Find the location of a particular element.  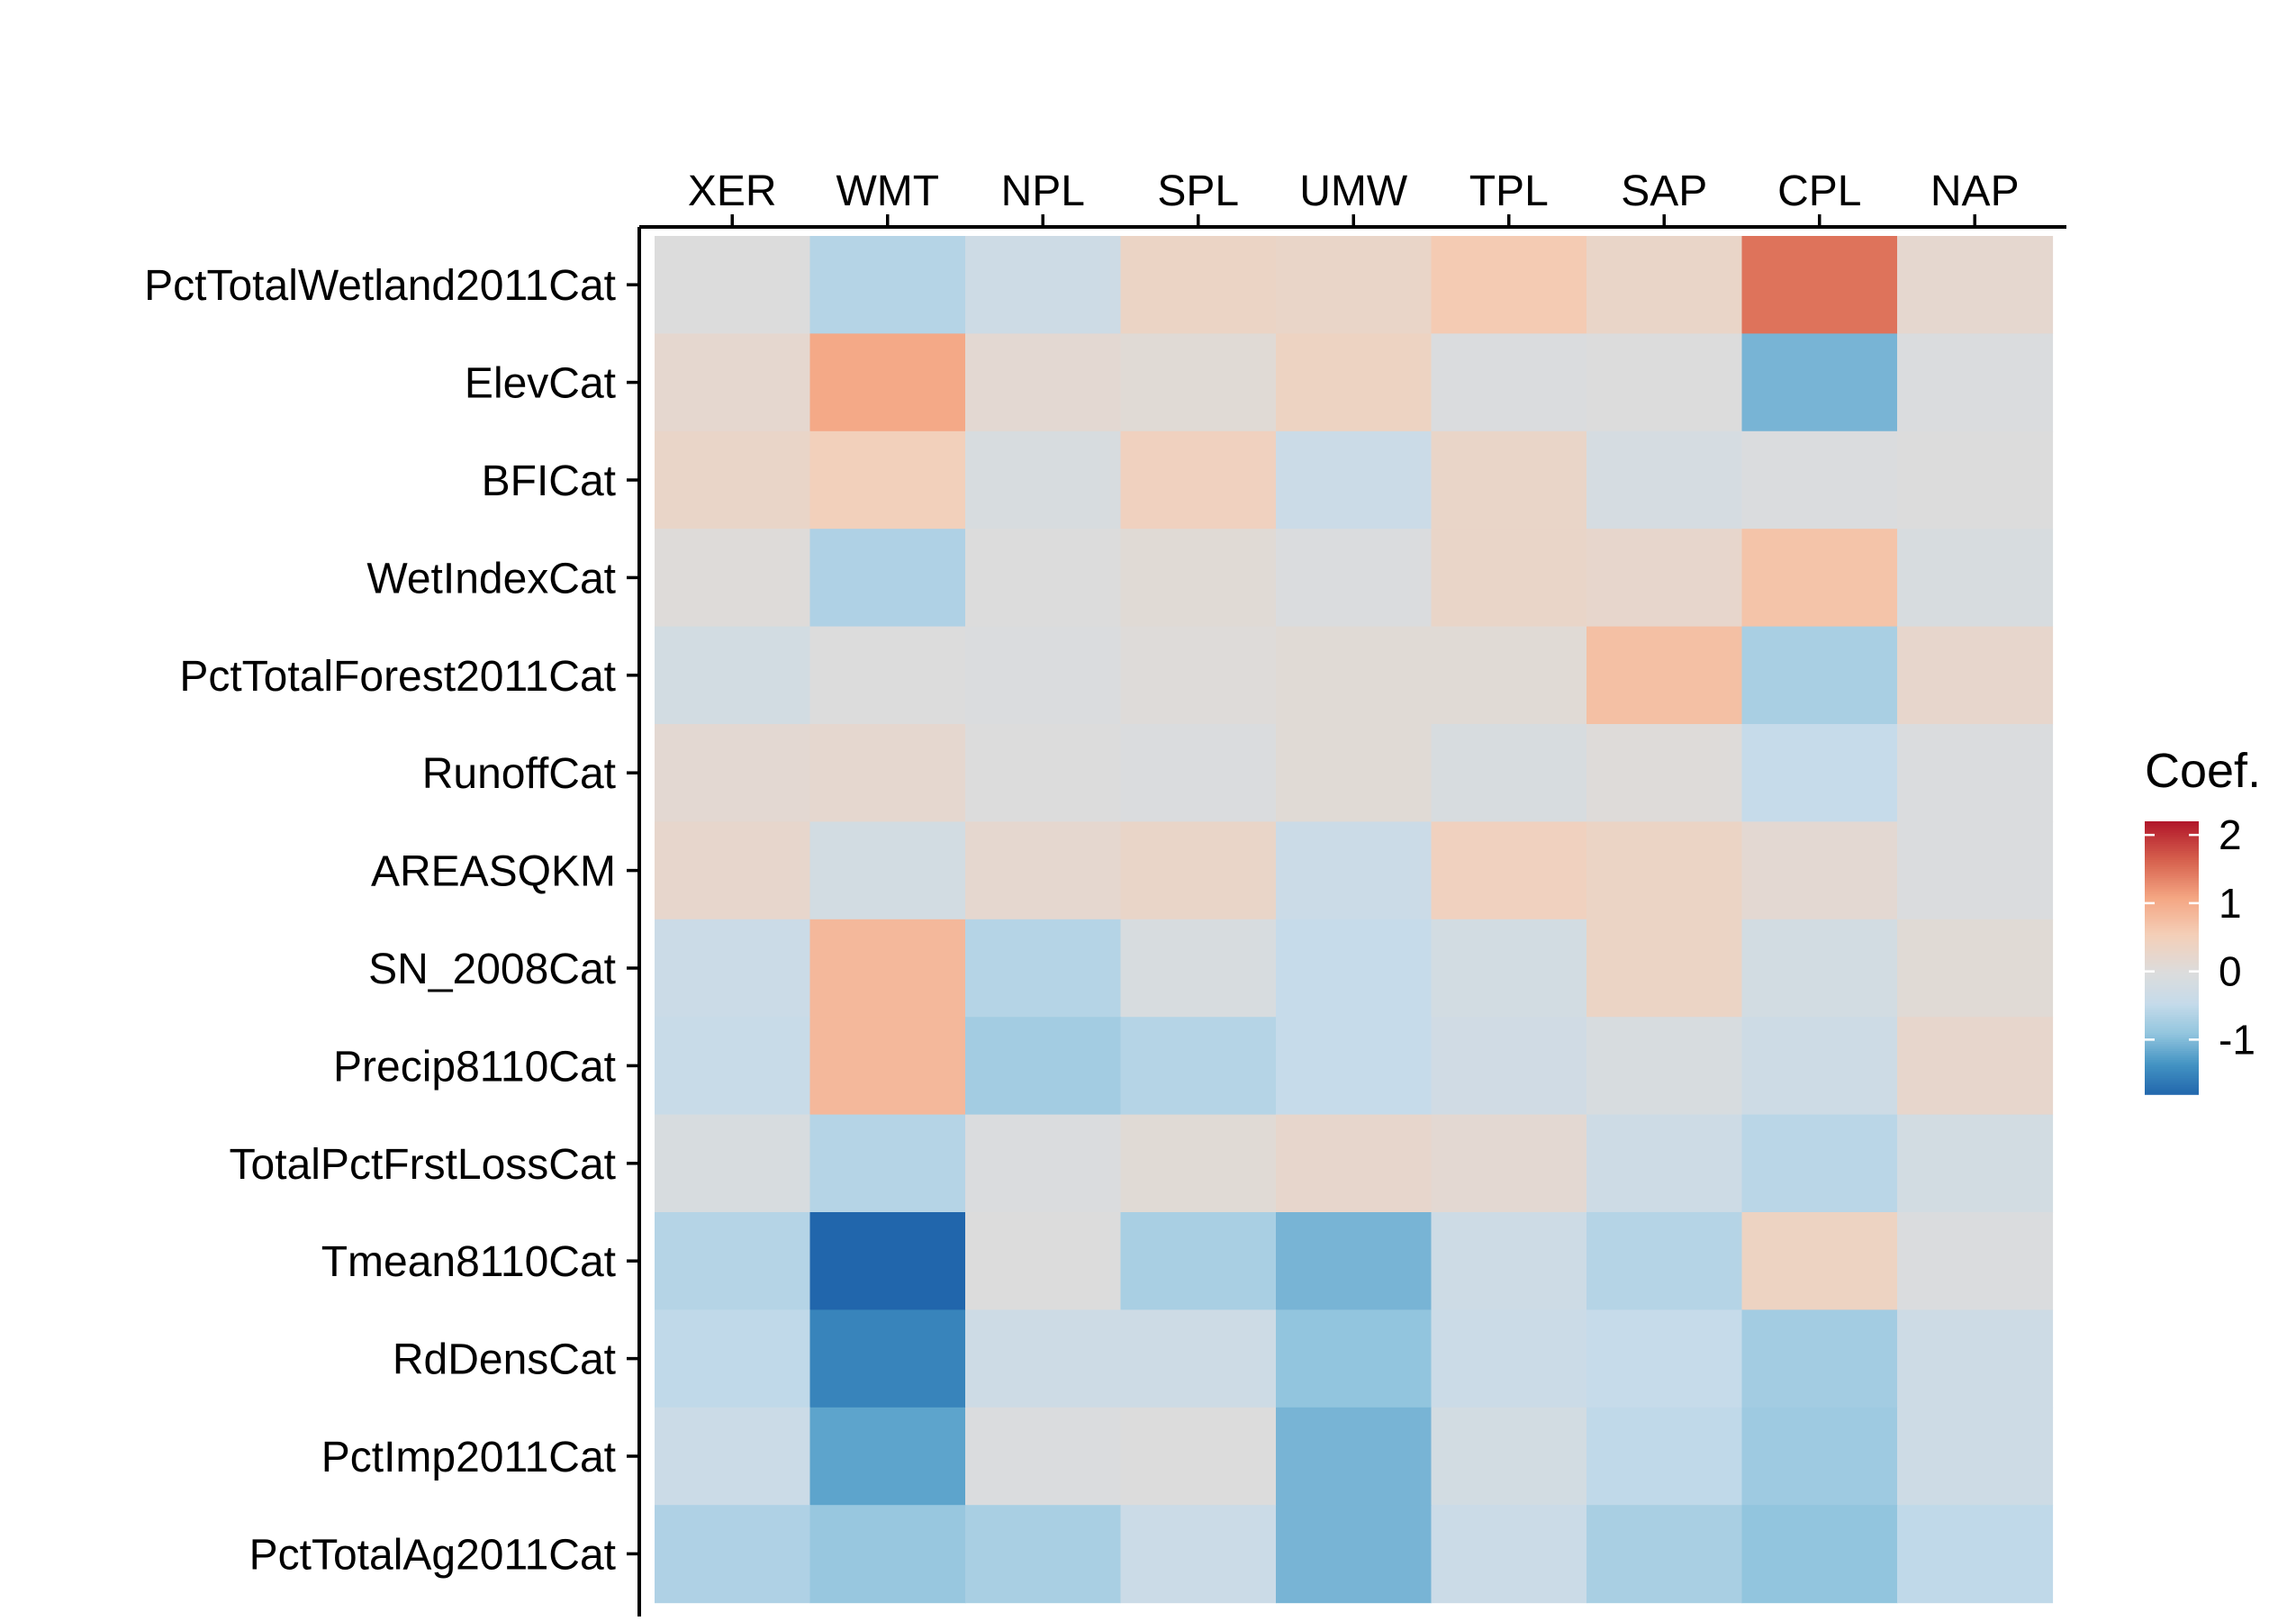

y-tick-label-12: RdDensCat is located at coordinates (505, 1360).